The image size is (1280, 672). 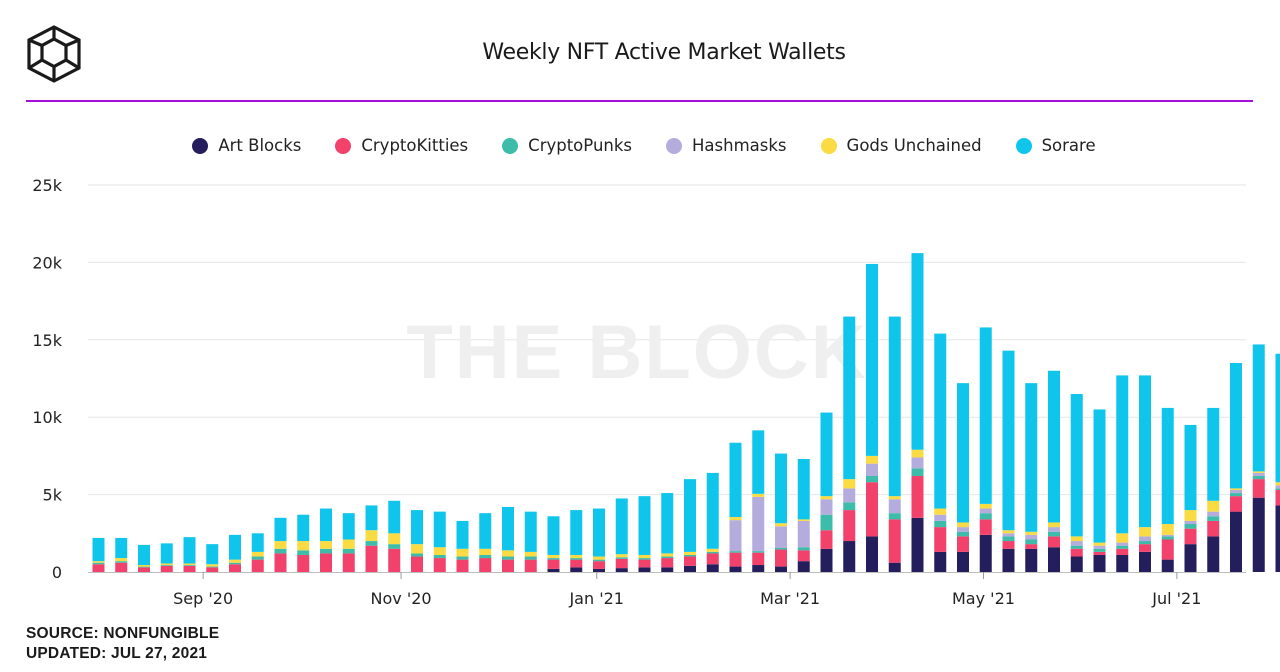 What do you see at coordinates (897, 145) in the screenshot?
I see `legend-item-gods-unchained: Gods Unchained` at bounding box center [897, 145].